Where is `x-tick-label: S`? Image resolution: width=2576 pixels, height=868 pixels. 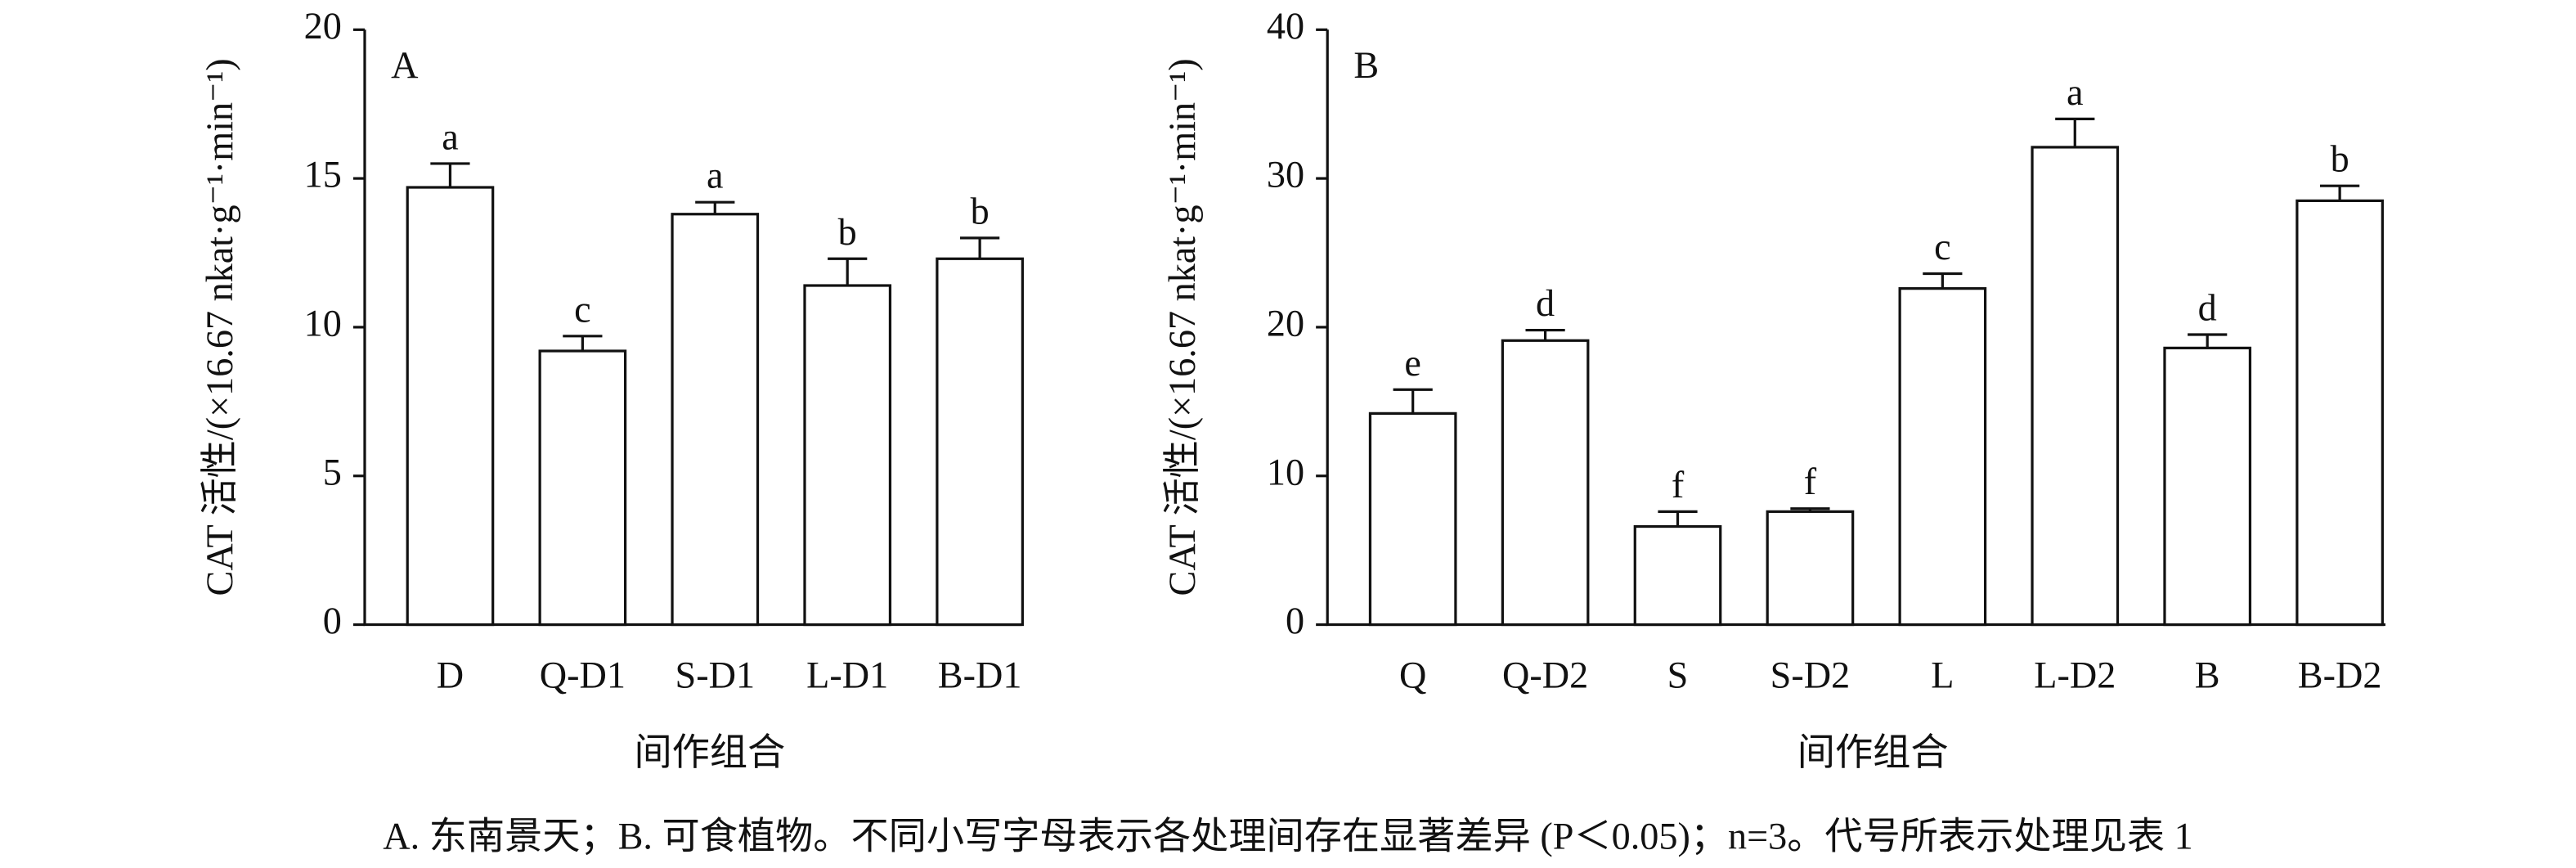 x-tick-label: S is located at coordinates (1678, 674).